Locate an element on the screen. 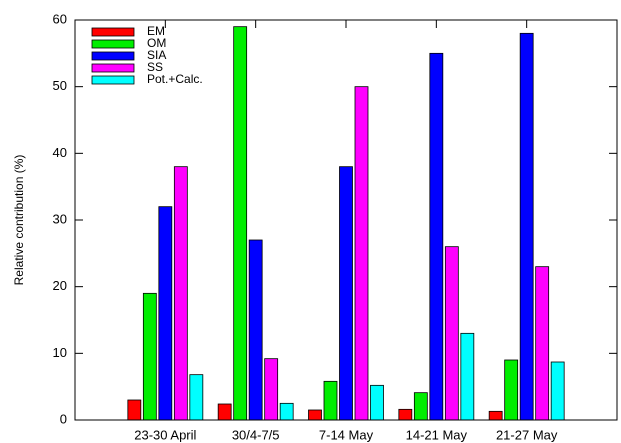  y-tick-label: 40 is located at coordinates (60, 152).